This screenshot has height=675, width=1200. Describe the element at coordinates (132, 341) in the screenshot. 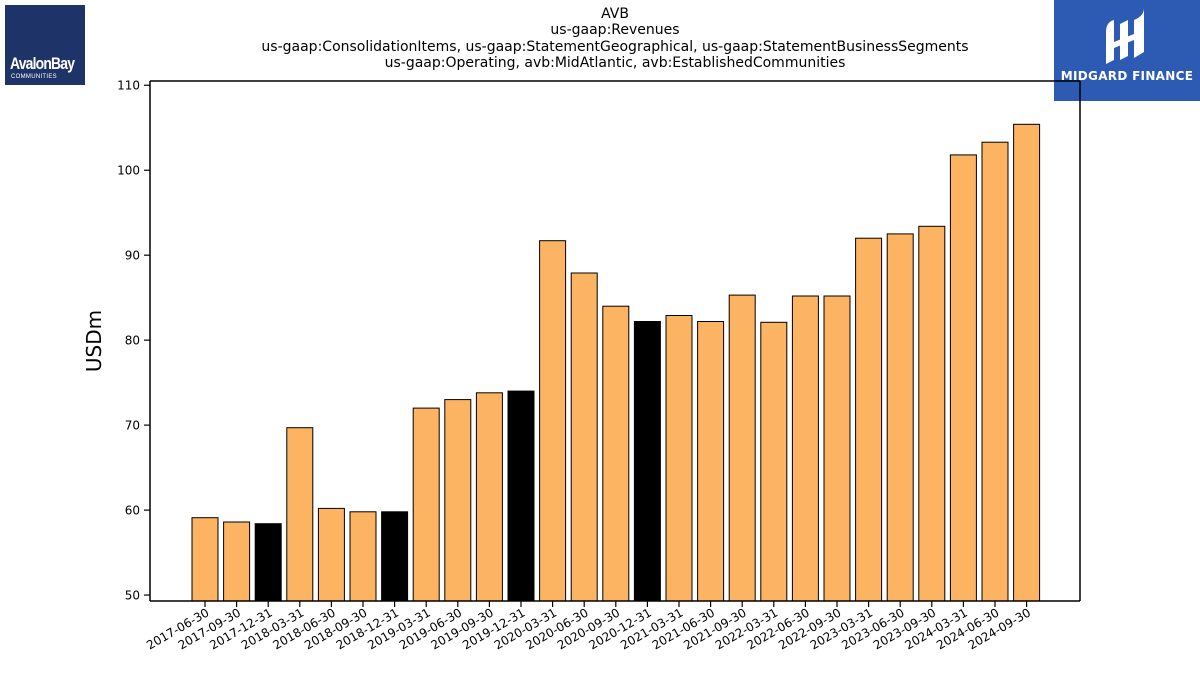

I see `y-tick-label: 80` at that location.